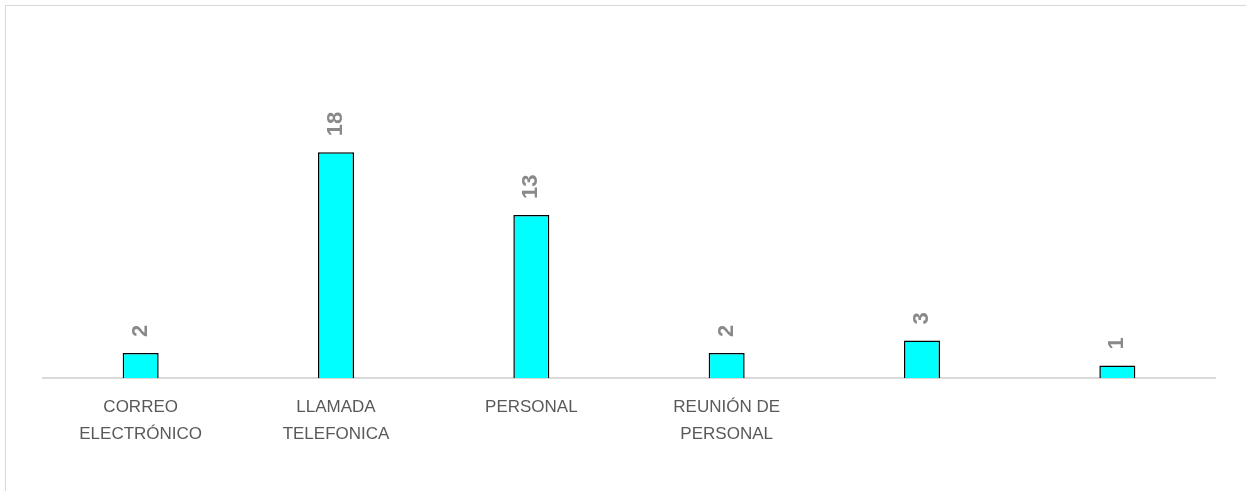 This screenshot has width=1246, height=491. I want to click on data-label: 1, so click(1116, 343).